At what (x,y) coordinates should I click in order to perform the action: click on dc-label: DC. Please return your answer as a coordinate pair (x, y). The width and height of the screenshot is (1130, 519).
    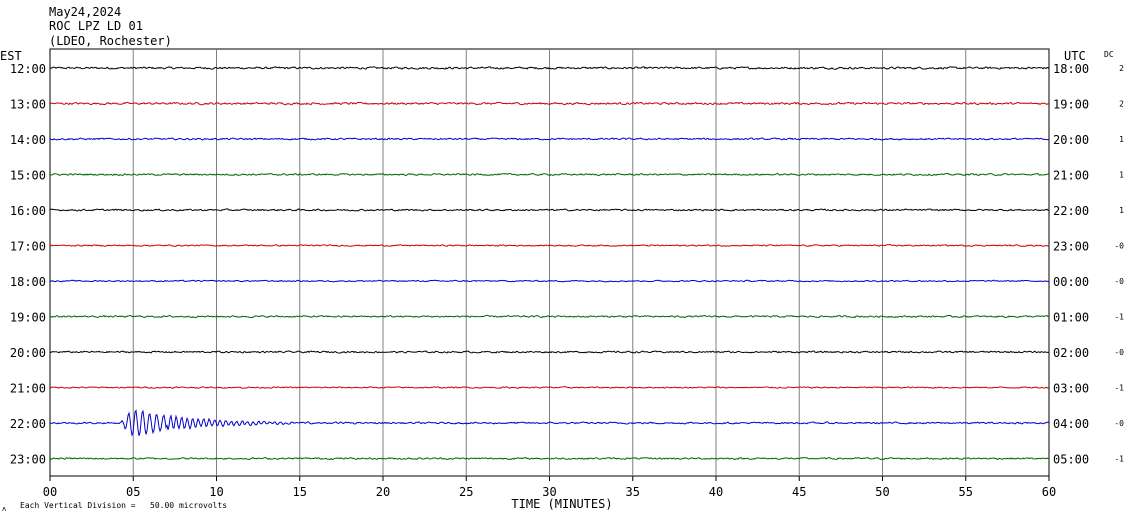
    Looking at the image, I should click on (1109, 54).